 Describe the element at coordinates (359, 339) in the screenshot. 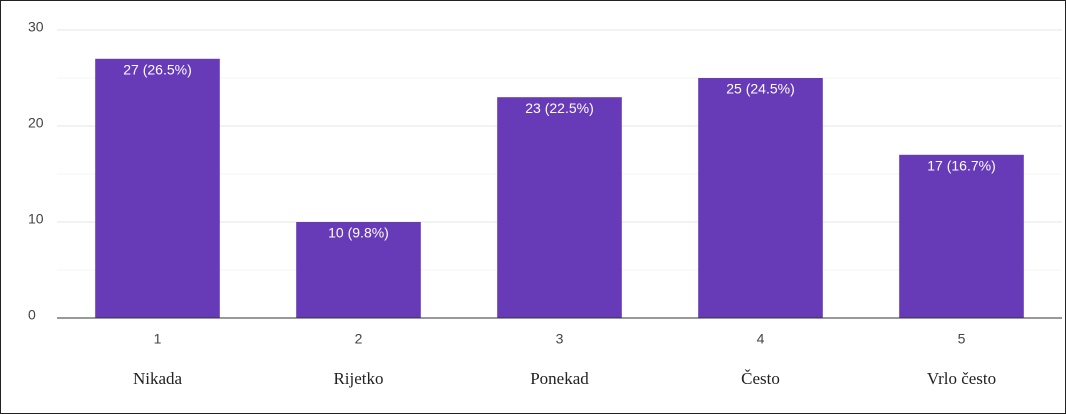

I see `x-tick-label: 2` at that location.